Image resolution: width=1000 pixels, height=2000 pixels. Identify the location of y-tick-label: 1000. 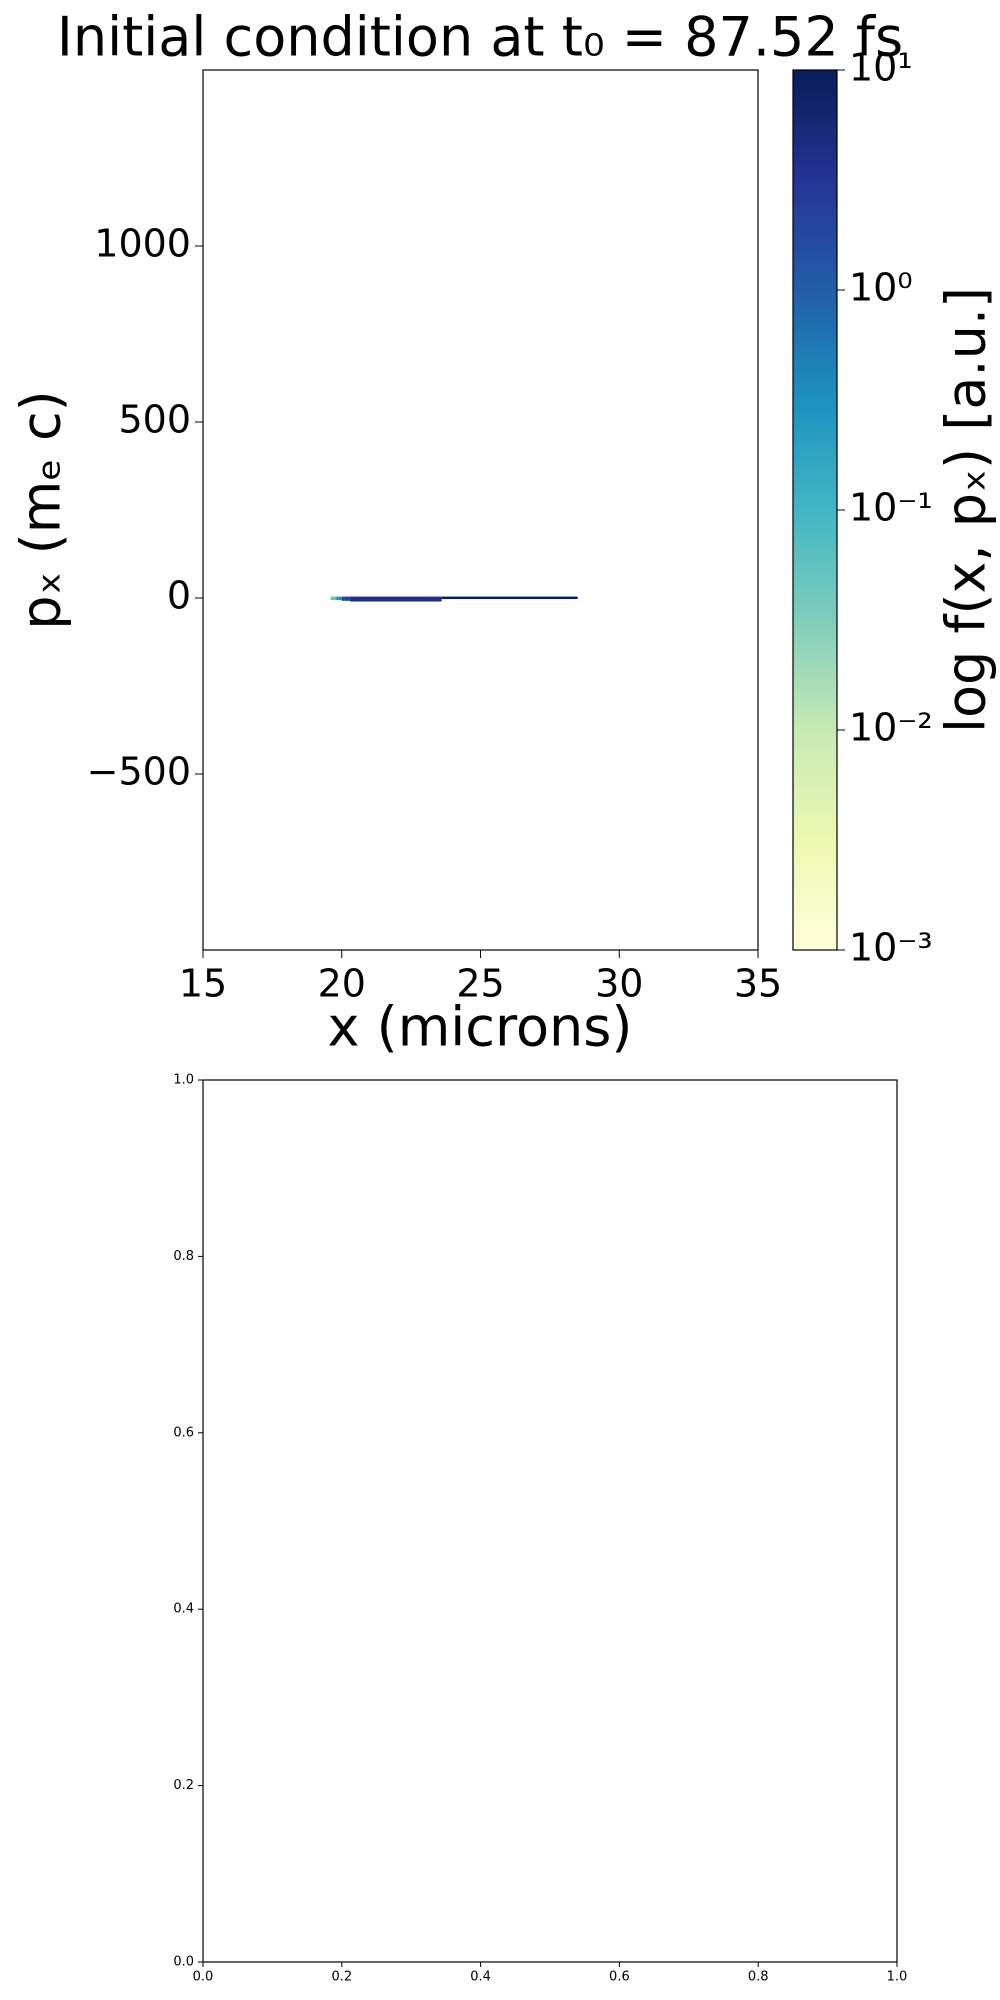
(142, 244).